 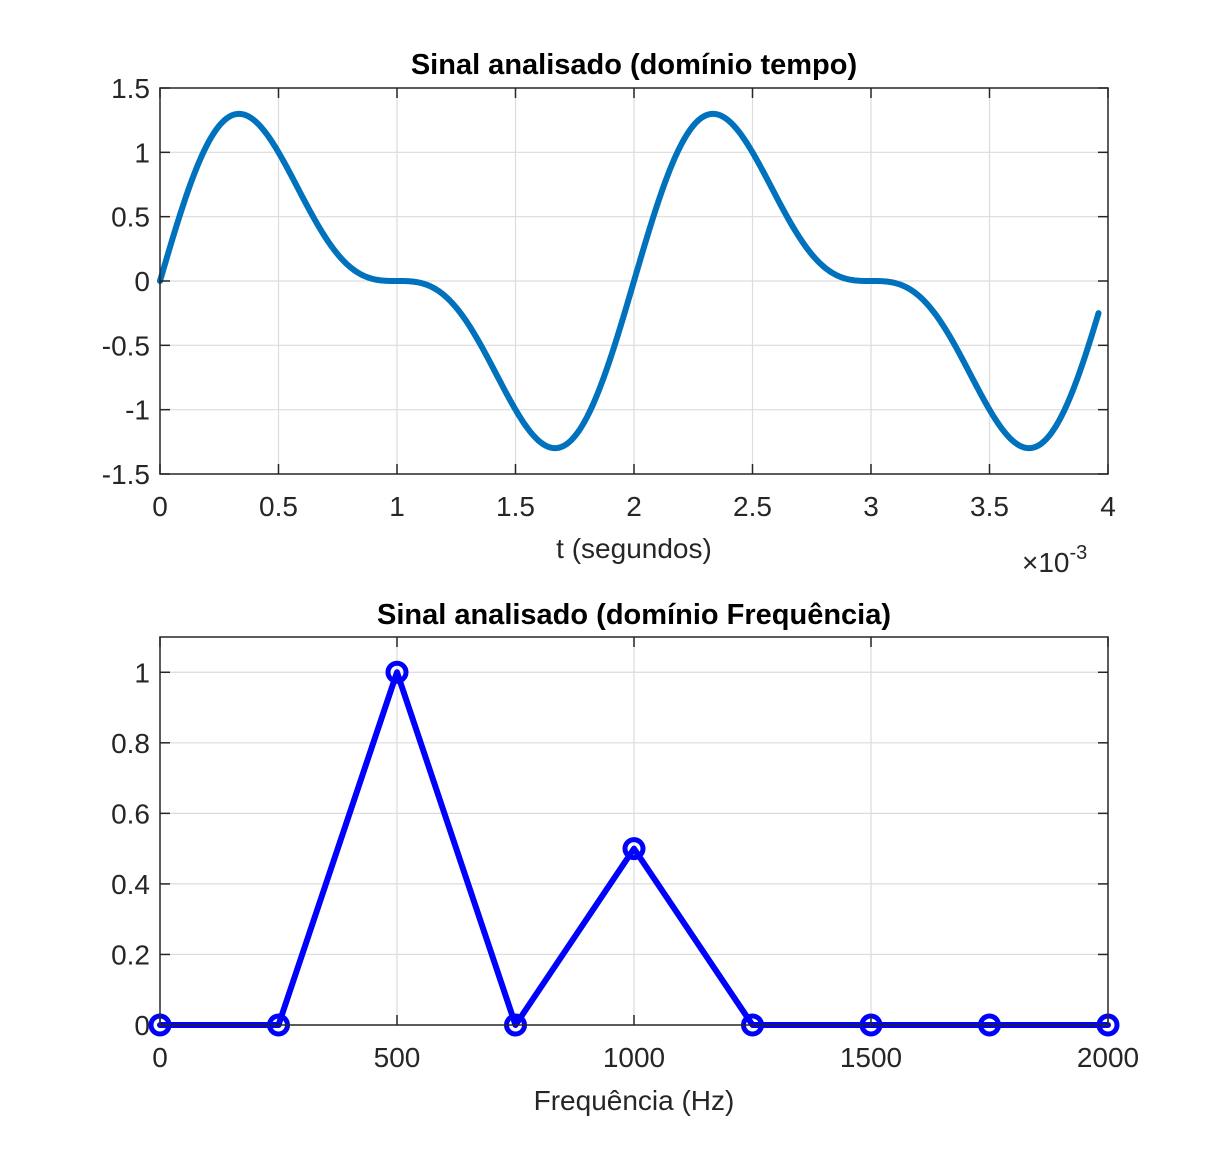 I want to click on x-exponent-base: ×10, so click(x=1046, y=562).